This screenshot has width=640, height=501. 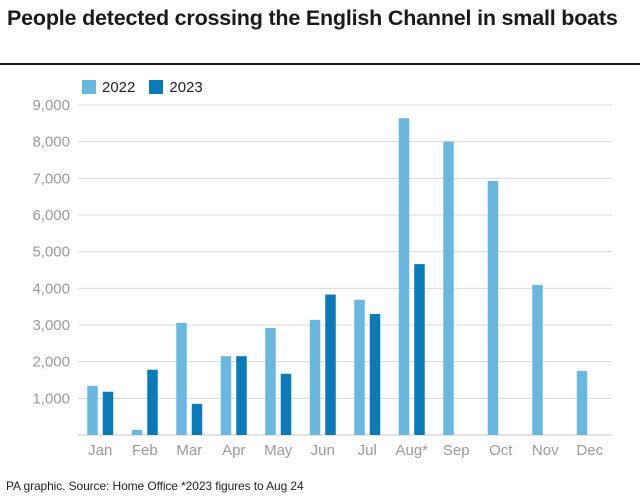 What do you see at coordinates (51, 105) in the screenshot?
I see `y-tick-label: 9,000` at bounding box center [51, 105].